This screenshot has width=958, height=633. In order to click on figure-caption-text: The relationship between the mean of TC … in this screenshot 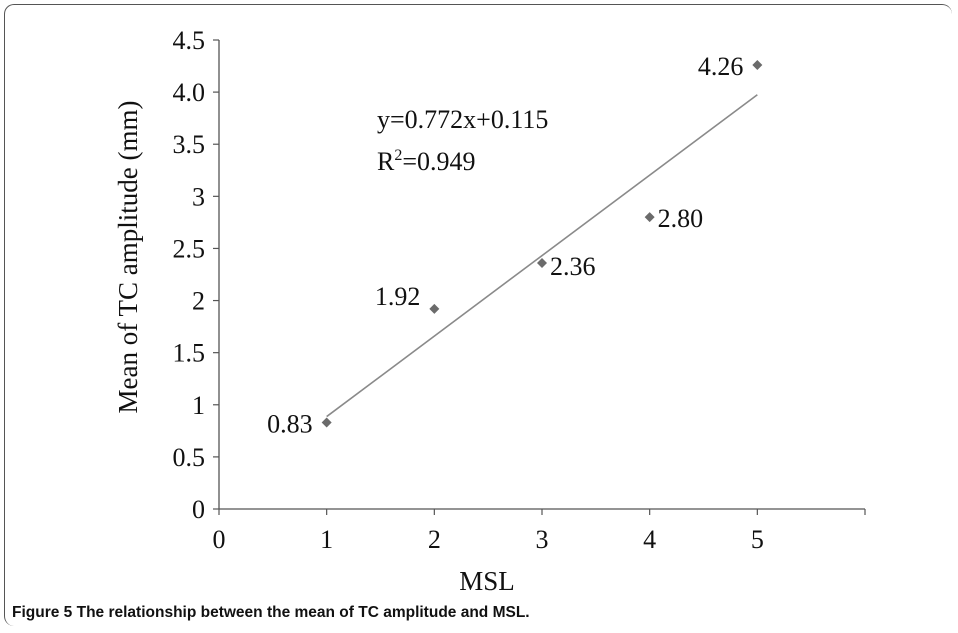, I will do `click(303, 612)`.